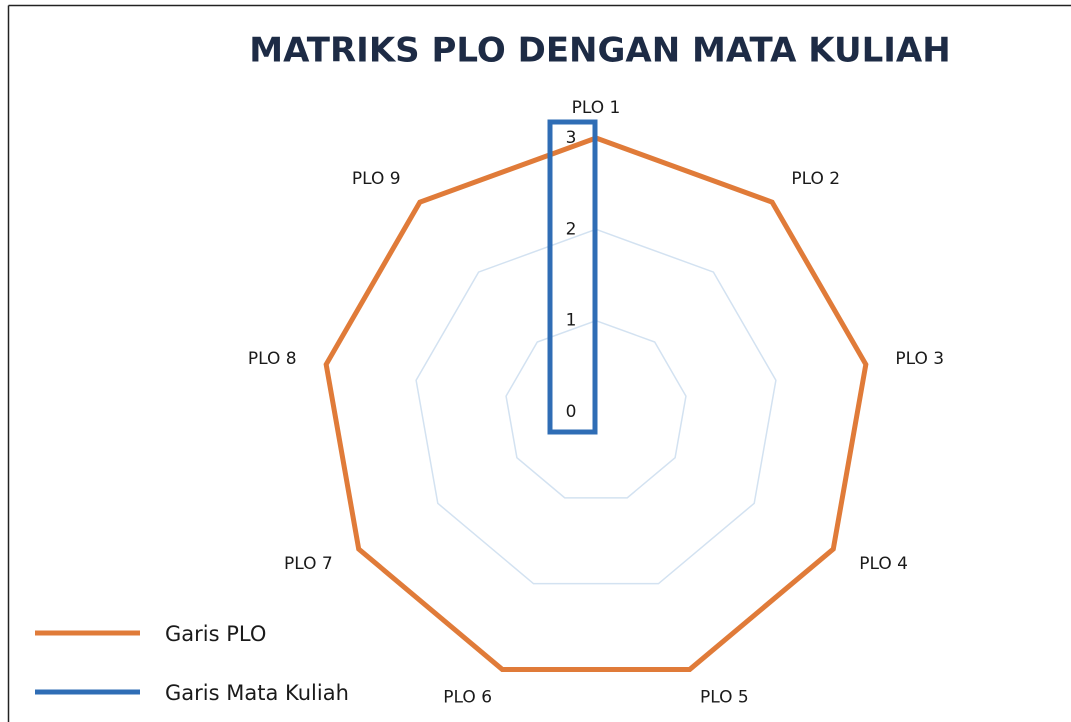 The width and height of the screenshot is (1071, 722). Describe the element at coordinates (571, 138) in the screenshot. I see `r-tick-label: 3` at that location.